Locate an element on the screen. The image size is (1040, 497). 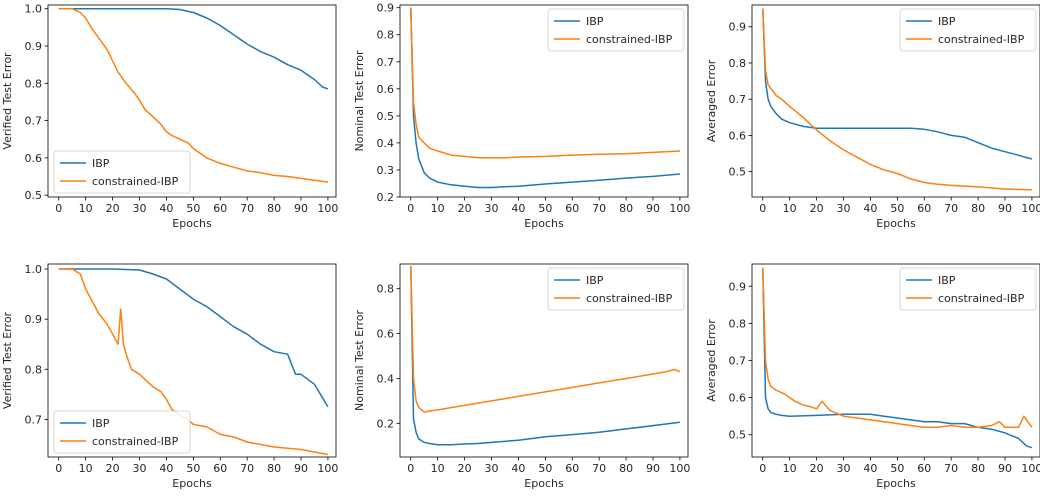
y-axis-label: Verified Test Error is located at coordinates (7, 360).